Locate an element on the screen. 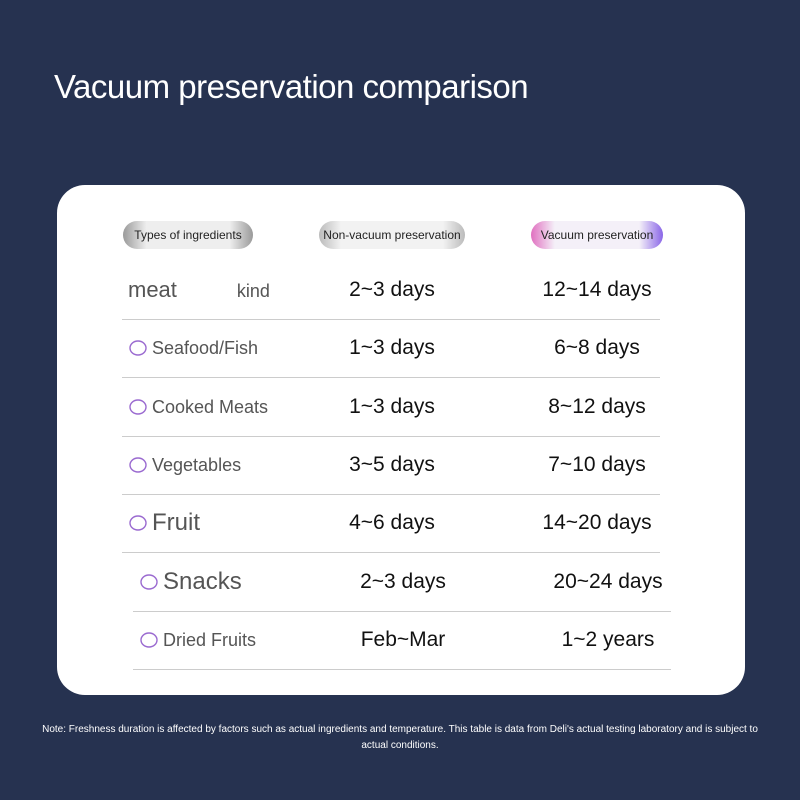 Image resolution: width=800 pixels, height=800 pixels. table-row: Vegetables 3~5 days 7~10 days is located at coordinates (391, 465).